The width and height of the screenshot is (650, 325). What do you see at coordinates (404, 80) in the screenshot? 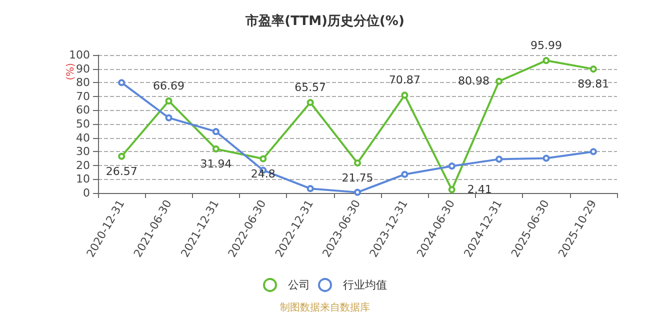
I see `data-label: 70.87` at bounding box center [404, 80].